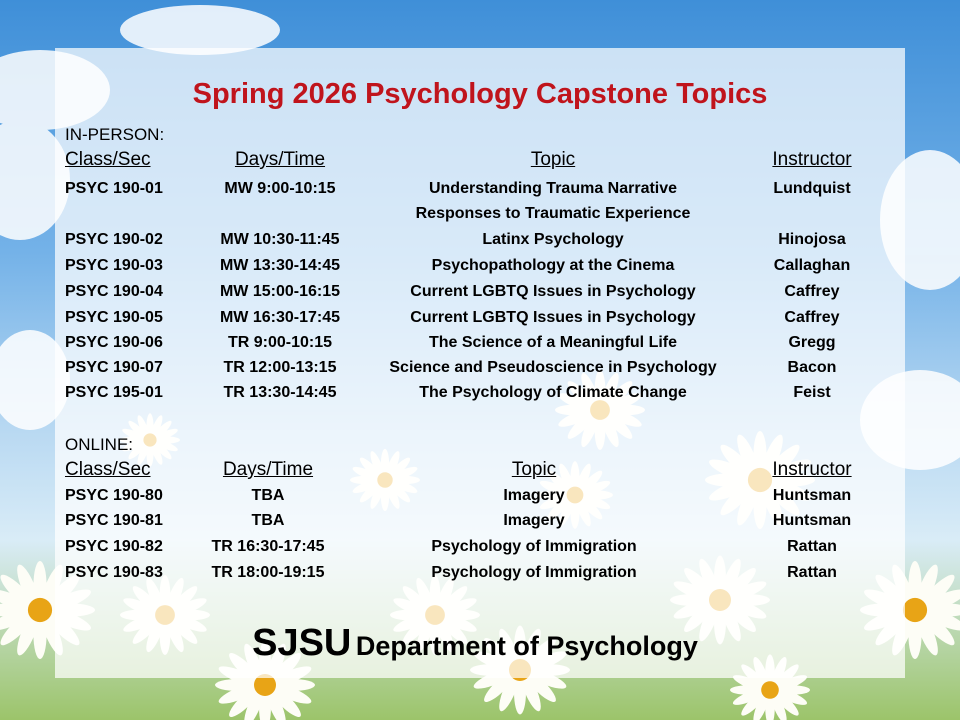 Image resolution: width=960 pixels, height=720 pixels. What do you see at coordinates (114, 367) in the screenshot?
I see `class-section-cell: PSYC 190-07` at bounding box center [114, 367].